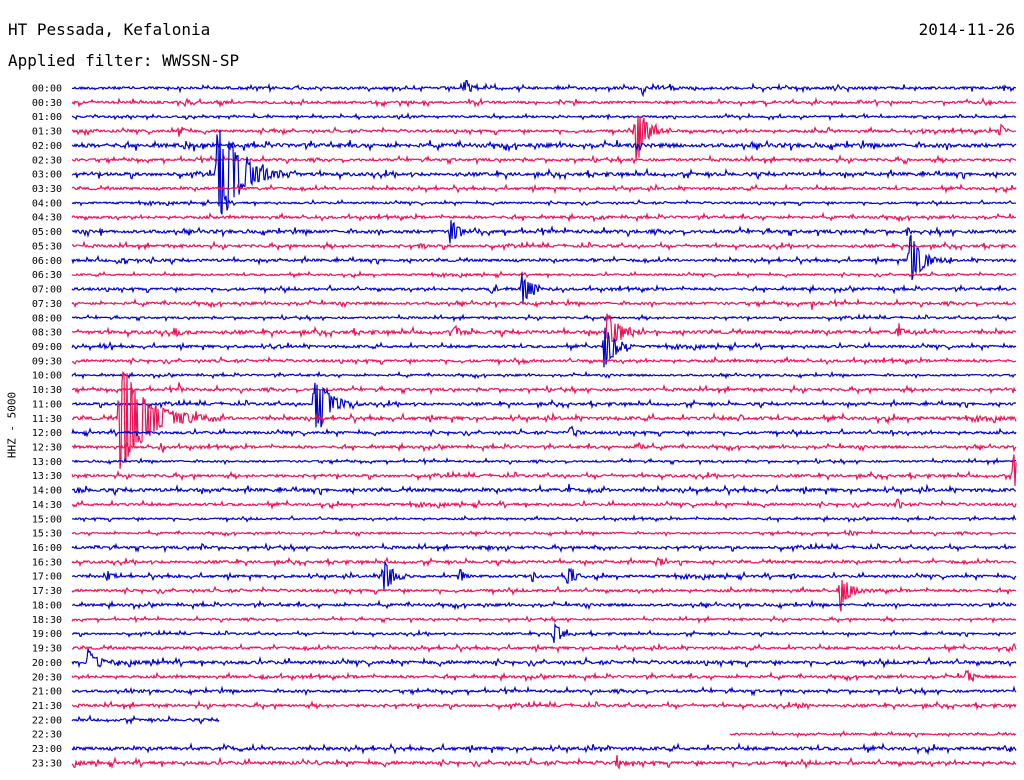  Describe the element at coordinates (47, 89) in the screenshot. I see `row-time-label: 00:00` at that location.